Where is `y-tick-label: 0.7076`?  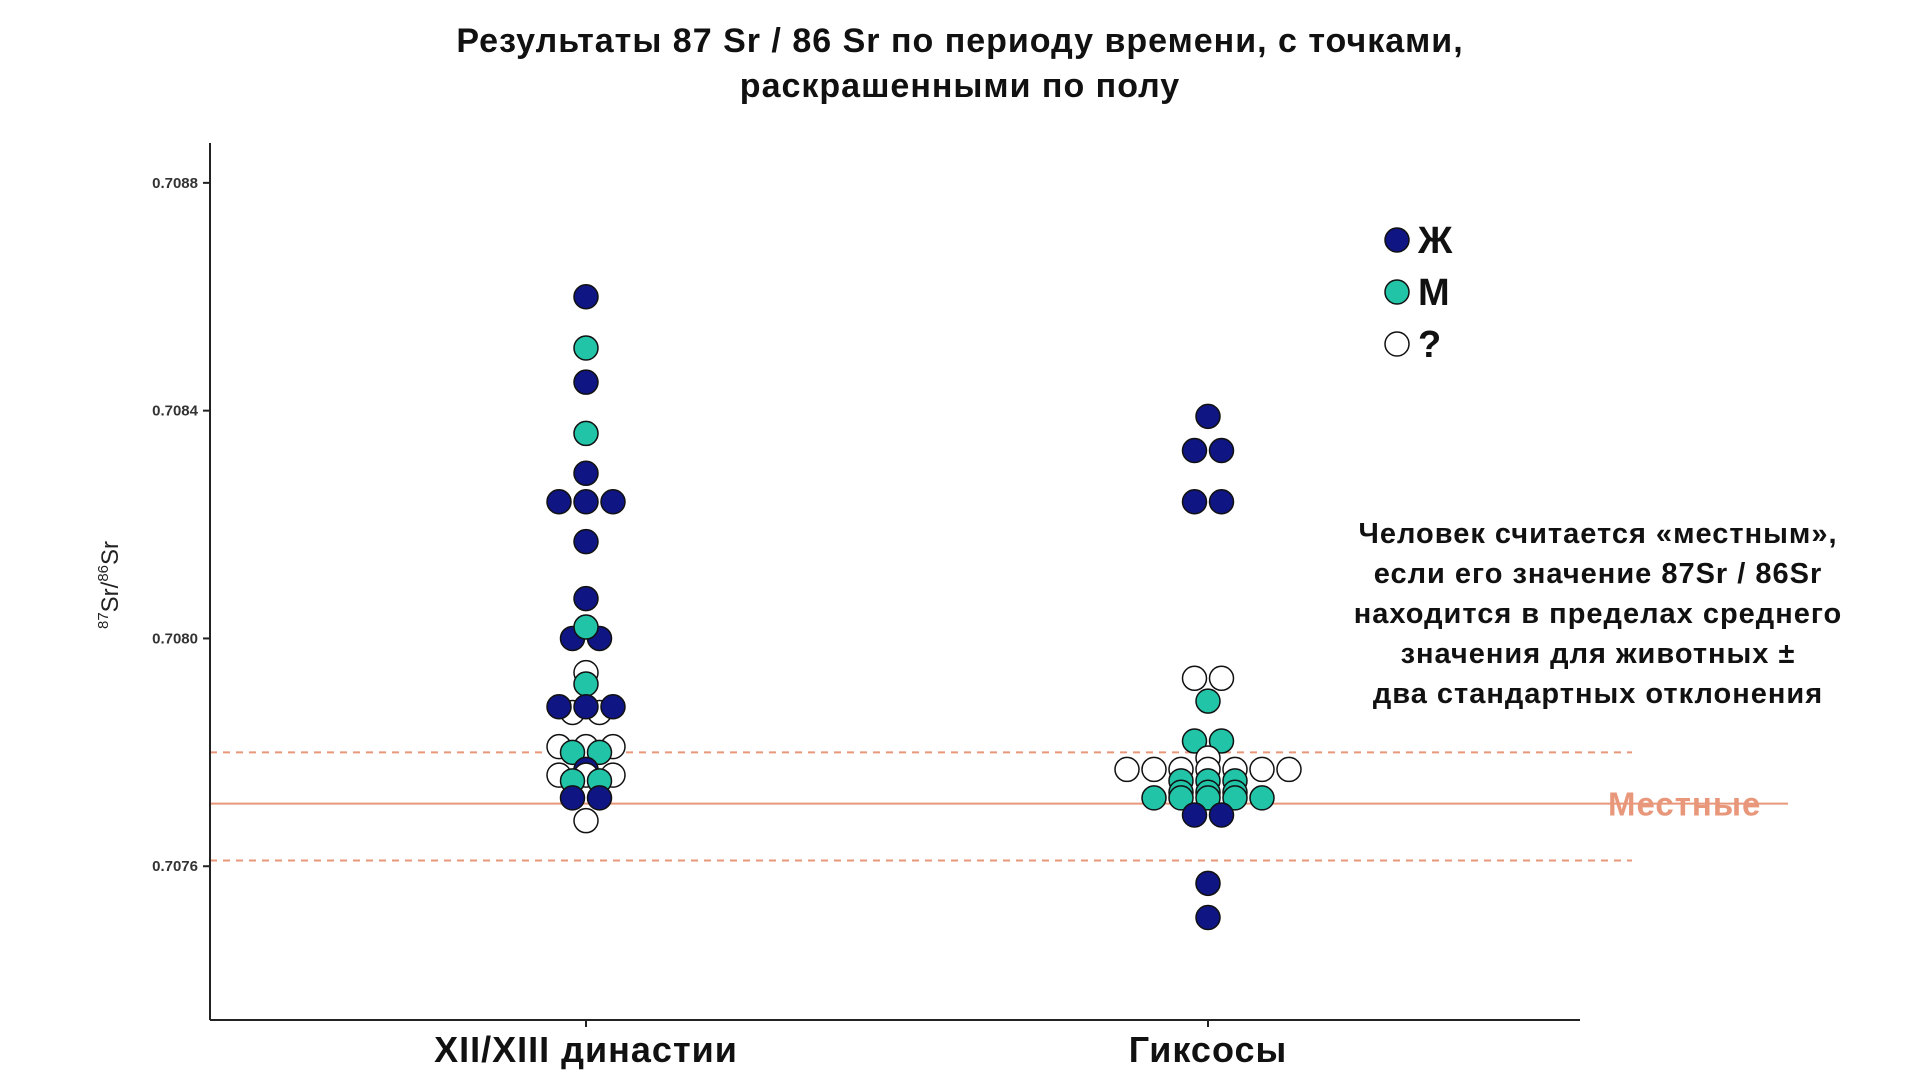
y-tick-label: 0.7076 is located at coordinates (175, 866).